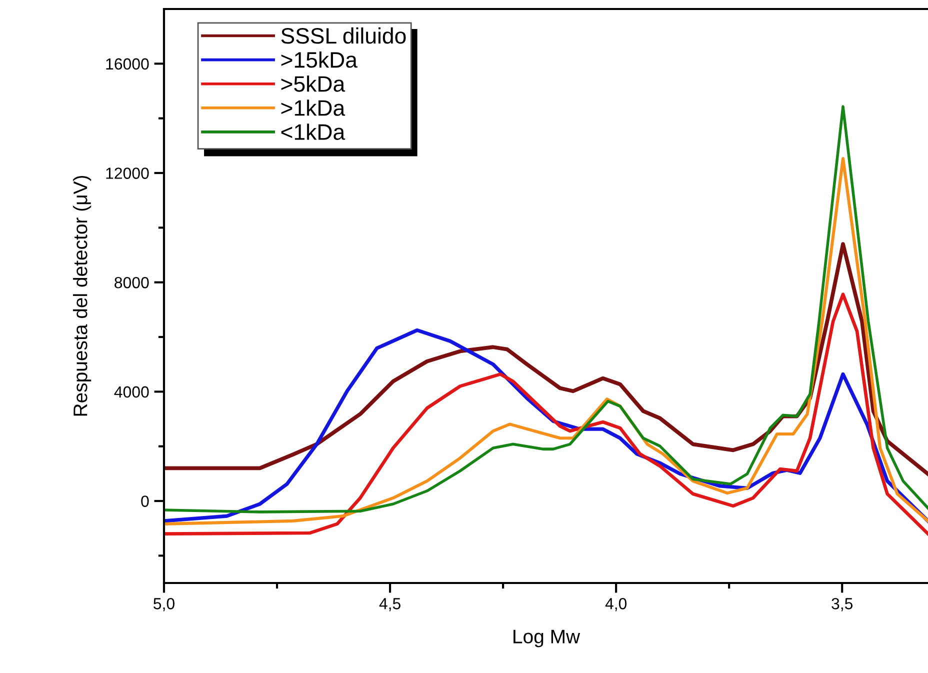  I want to click on x-axis-title: Log Mw, so click(547, 639).